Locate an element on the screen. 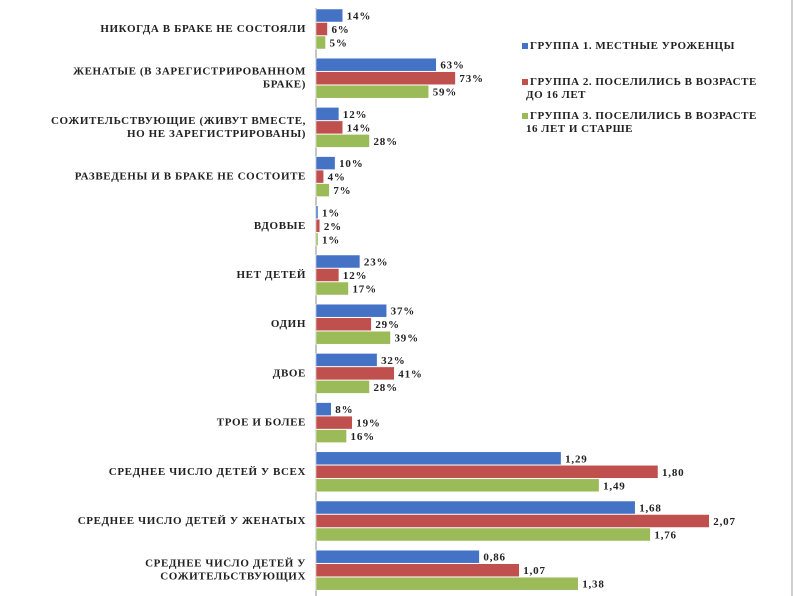  bar-value-label: 12% is located at coordinates (355, 276).